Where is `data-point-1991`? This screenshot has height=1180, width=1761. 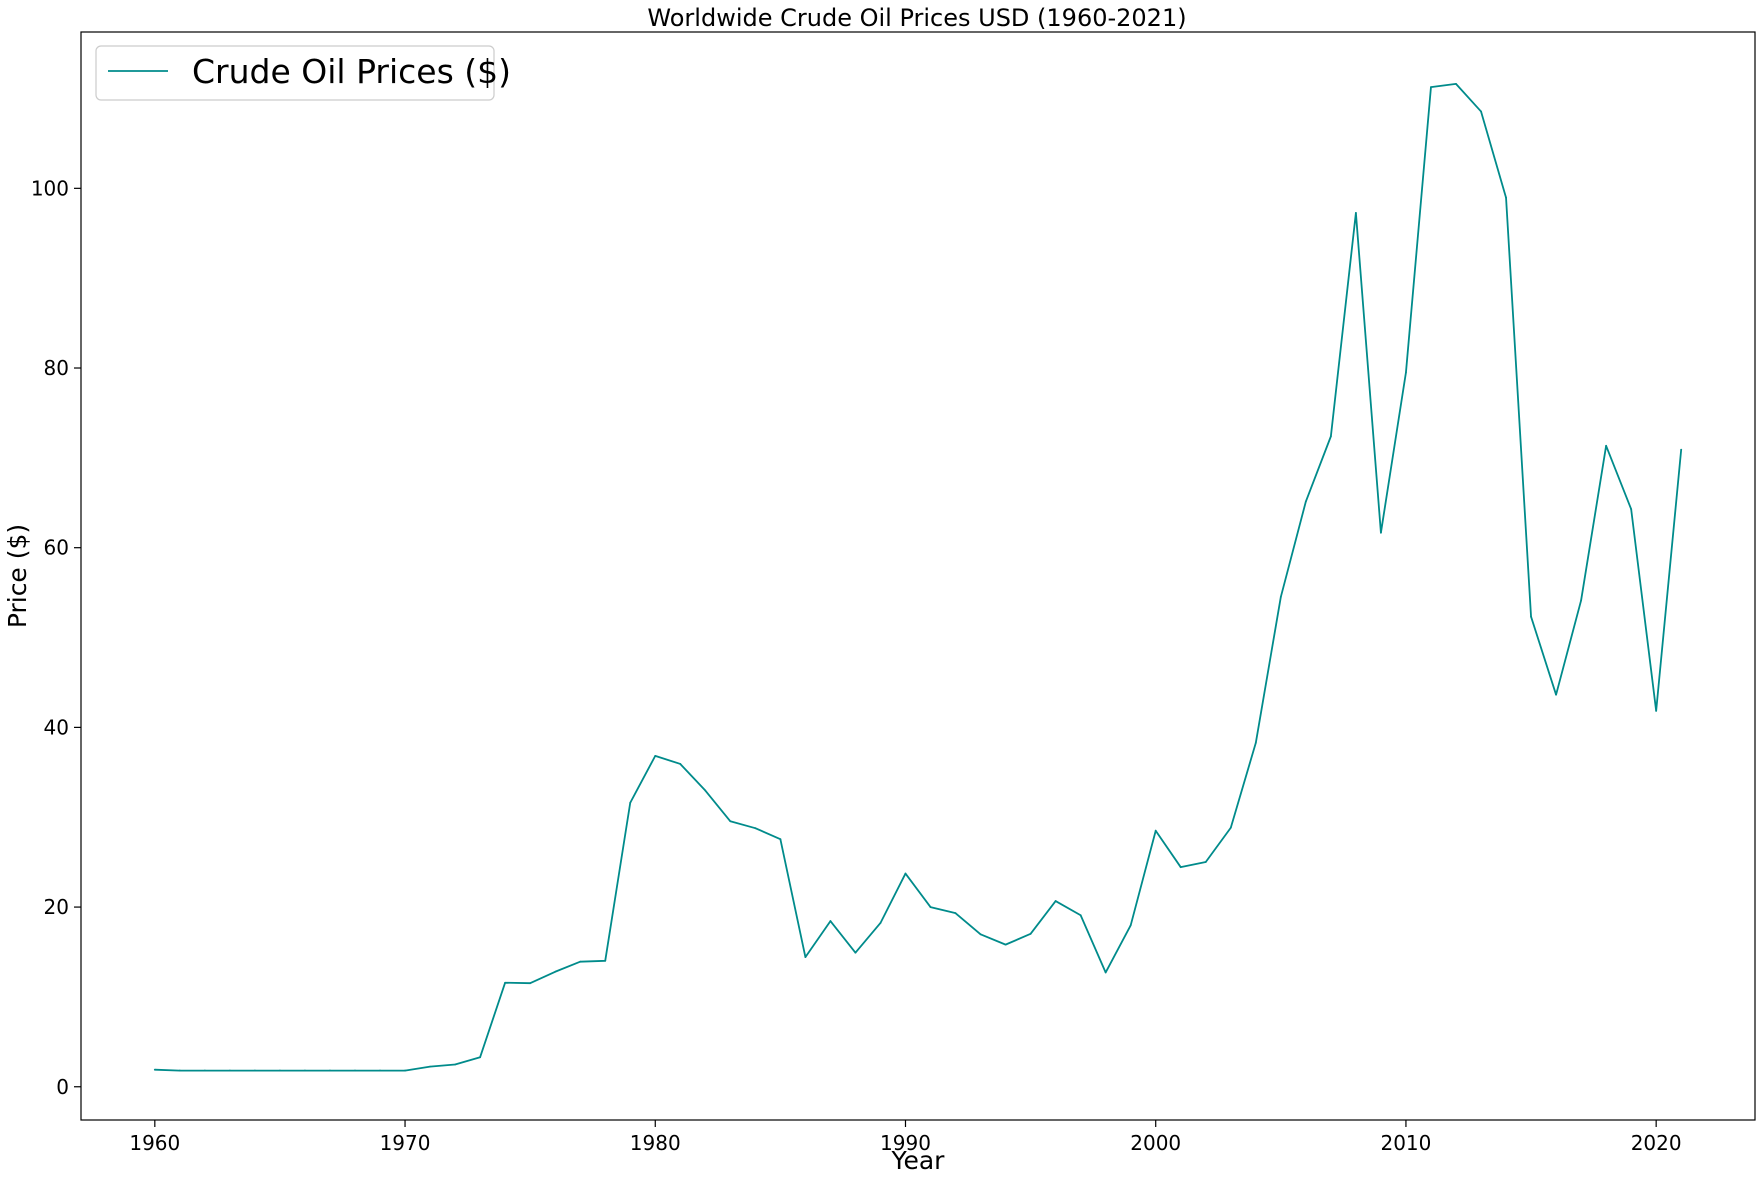 data-point-1991 is located at coordinates (930, 907).